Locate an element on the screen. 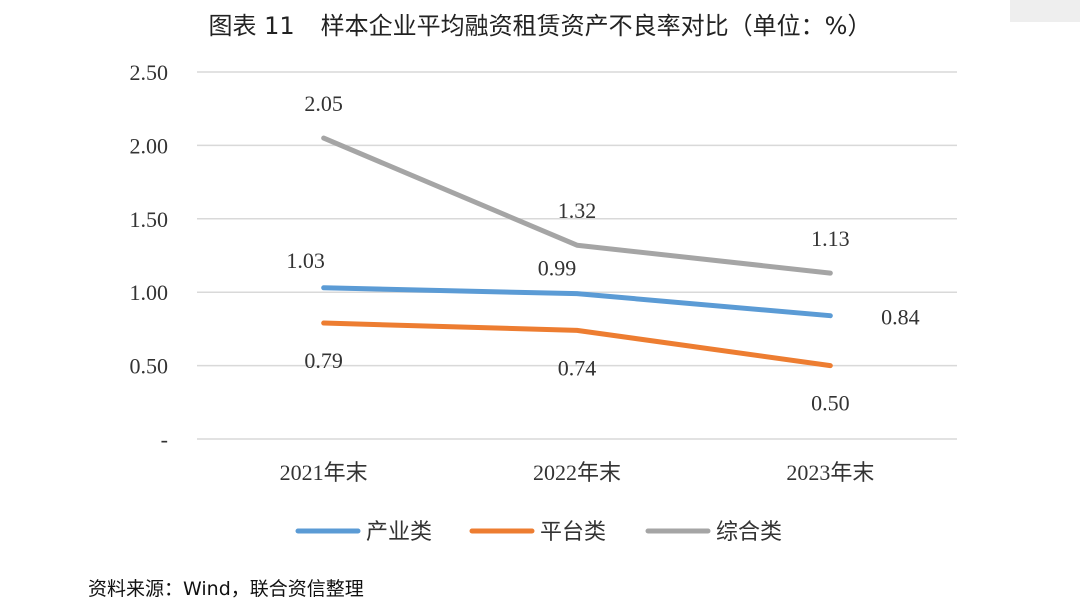  data-label: 1.32 is located at coordinates (577, 210).